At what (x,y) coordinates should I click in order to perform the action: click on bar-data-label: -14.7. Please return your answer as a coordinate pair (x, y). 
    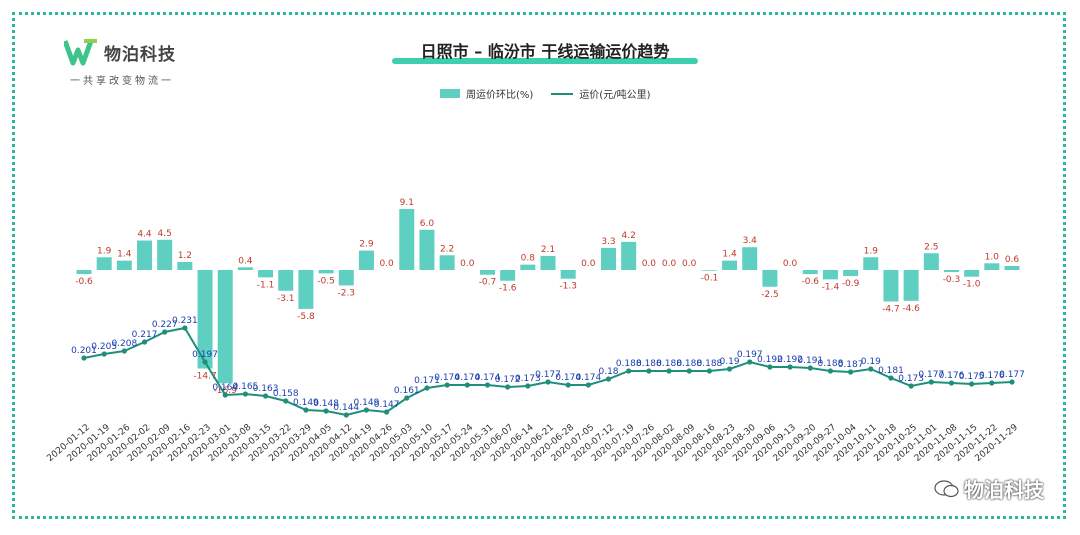
    Looking at the image, I should click on (204, 376).